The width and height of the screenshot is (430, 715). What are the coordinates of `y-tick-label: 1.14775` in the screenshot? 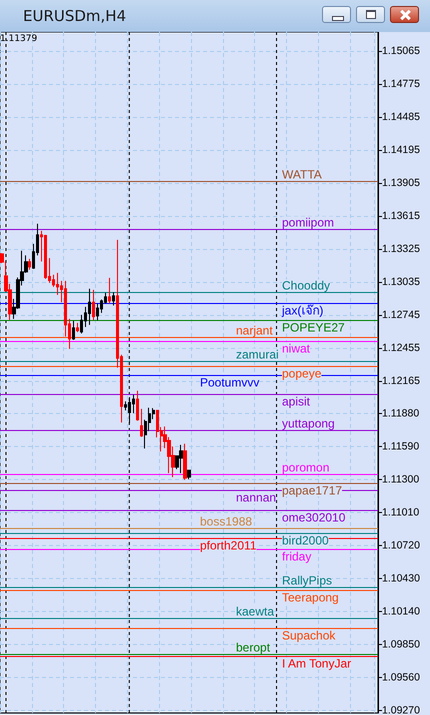 It's located at (401, 84).